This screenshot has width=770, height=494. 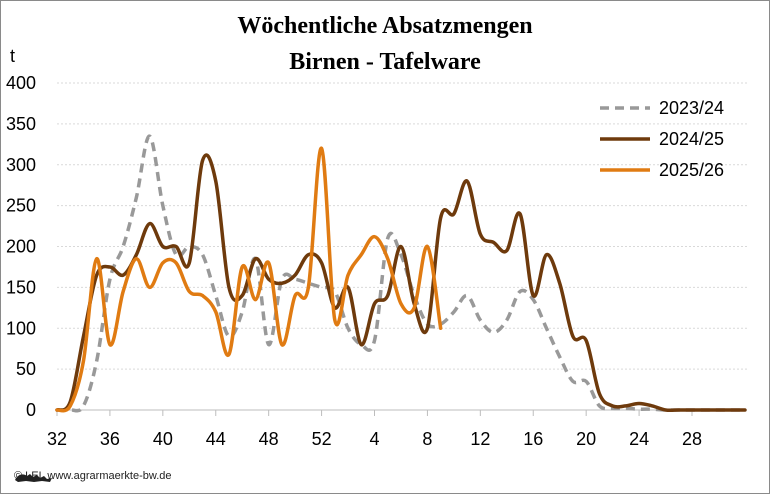 I want to click on y-tick-label: 100, so click(x=21, y=328).